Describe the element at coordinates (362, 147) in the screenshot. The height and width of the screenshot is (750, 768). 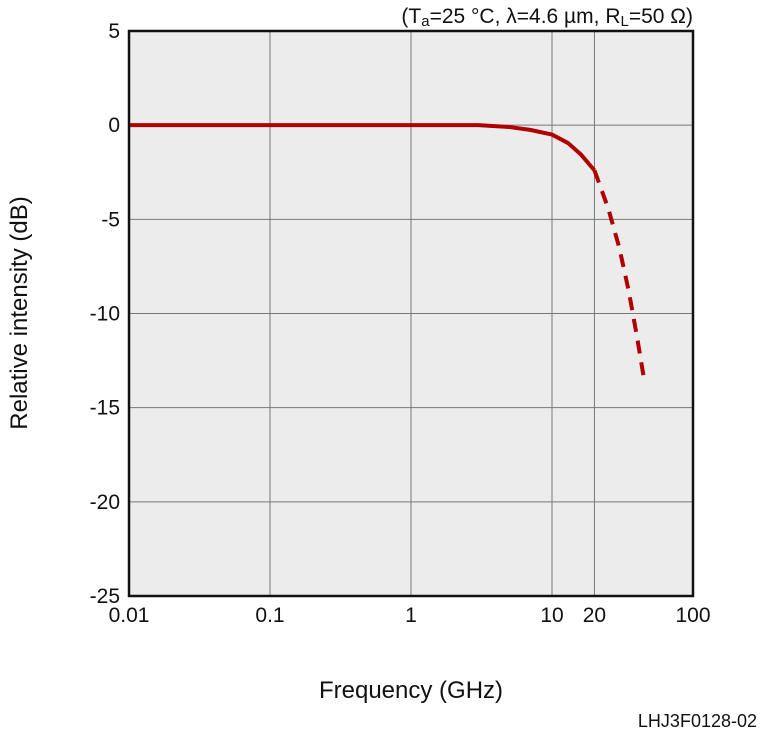
I see `series-line-solid` at that location.